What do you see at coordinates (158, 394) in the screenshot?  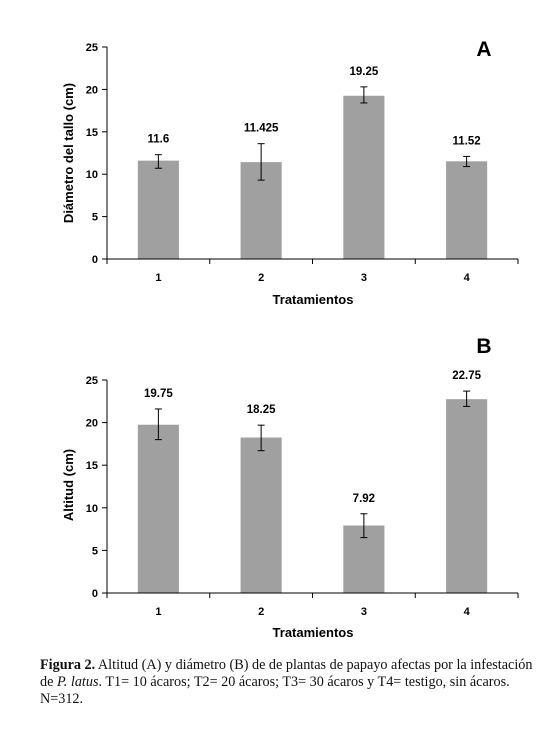 I see `data-label: 19.75` at bounding box center [158, 394].